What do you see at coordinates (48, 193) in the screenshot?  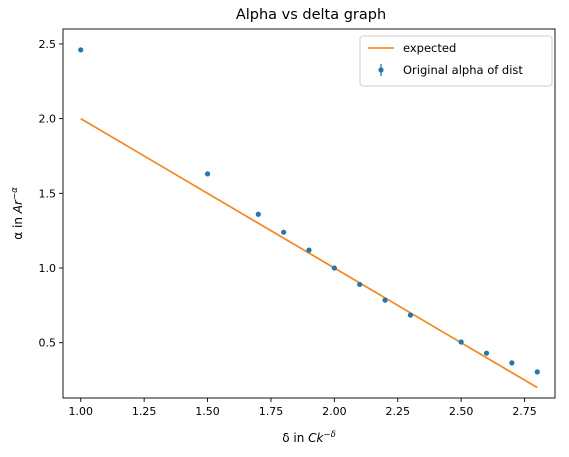 I see `y-tick-label: 1.5` at bounding box center [48, 193].